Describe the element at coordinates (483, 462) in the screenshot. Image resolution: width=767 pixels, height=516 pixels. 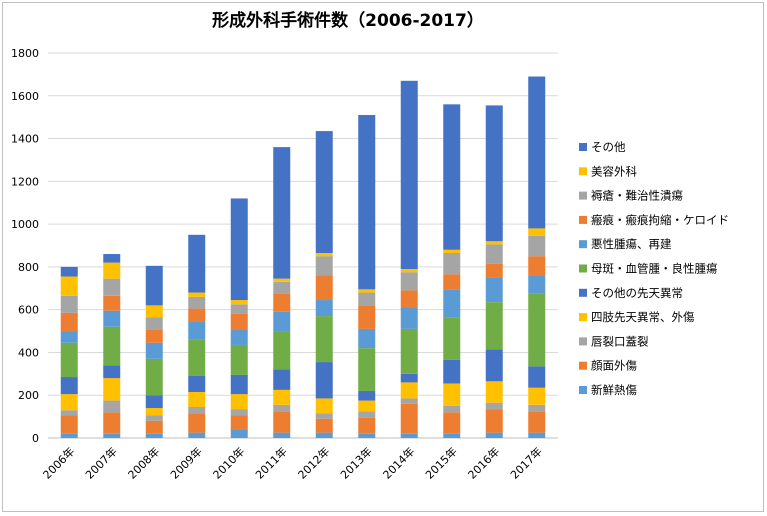
I see `x-tick-label: 2016年` at that location.